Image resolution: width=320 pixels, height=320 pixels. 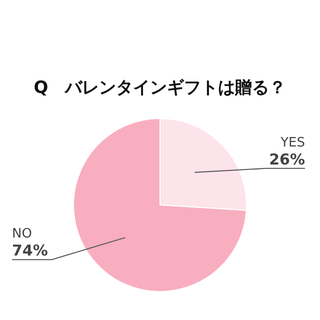 I want to click on data-label: 74%, so click(x=30, y=251).